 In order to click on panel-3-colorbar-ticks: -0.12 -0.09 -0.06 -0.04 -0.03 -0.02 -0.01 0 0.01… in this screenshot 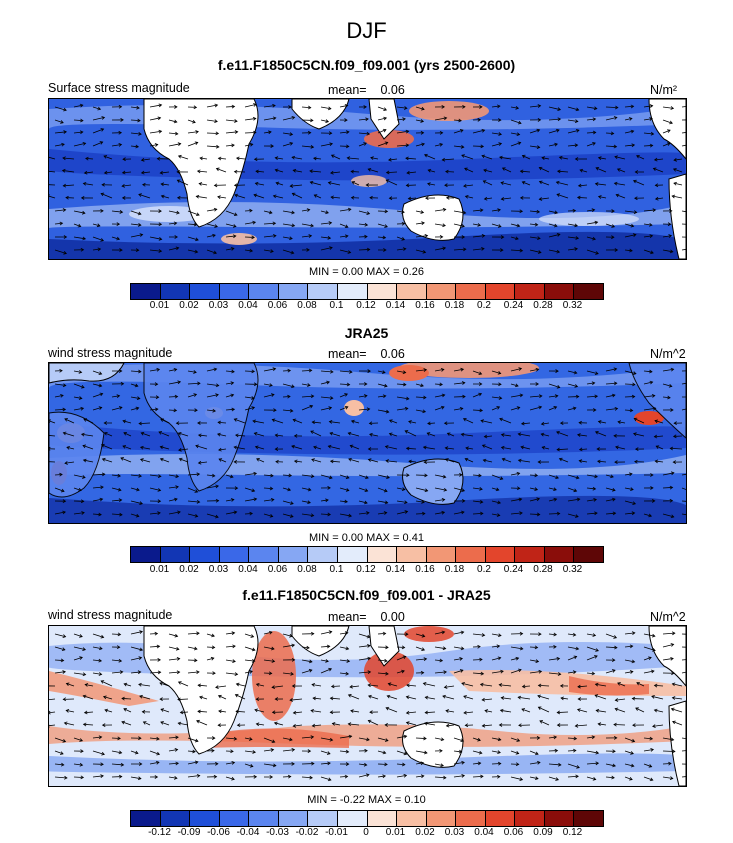, I will do `click(367, 834)`.